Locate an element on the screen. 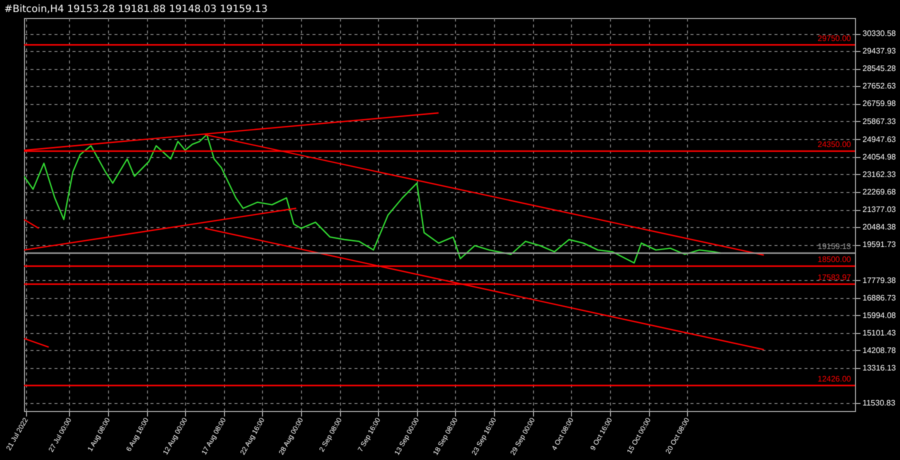 The height and width of the screenshot is (460, 900). y-tick-label: 27652.63 is located at coordinates (879, 86).